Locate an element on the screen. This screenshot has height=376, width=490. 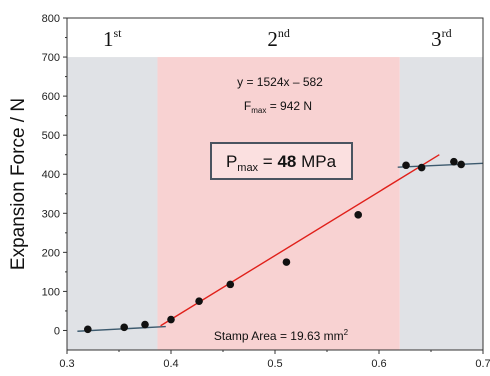
pmax-subscript: max is located at coordinates (247, 168).